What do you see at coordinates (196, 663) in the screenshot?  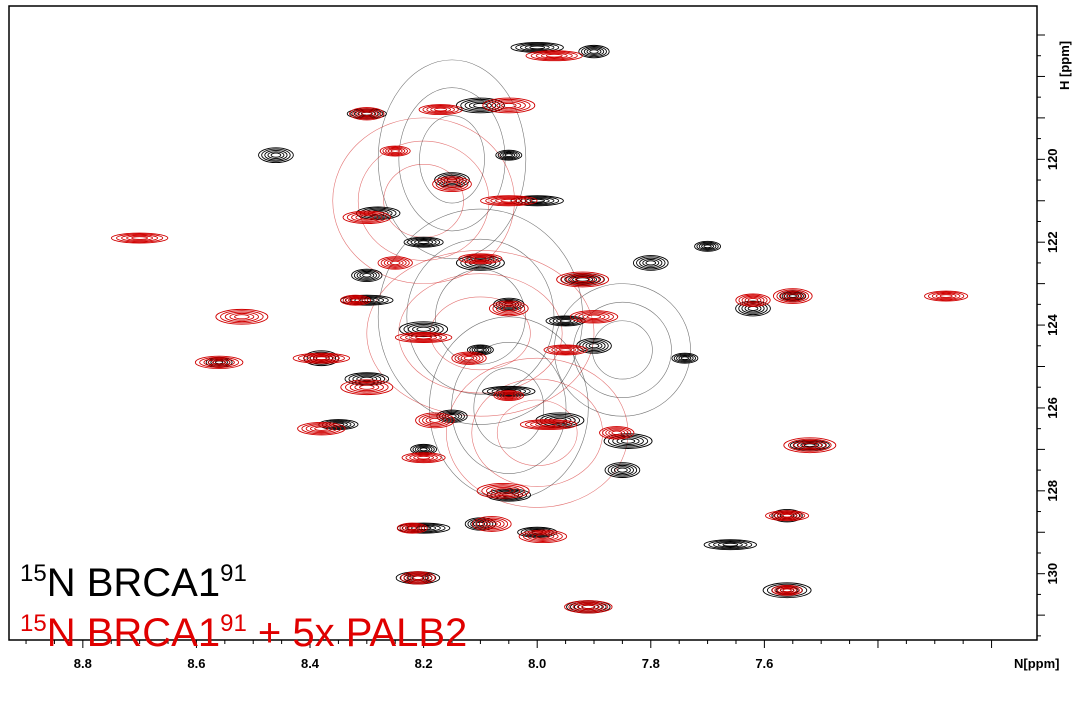 I see `x-tick-label: 8.6` at bounding box center [196, 663].